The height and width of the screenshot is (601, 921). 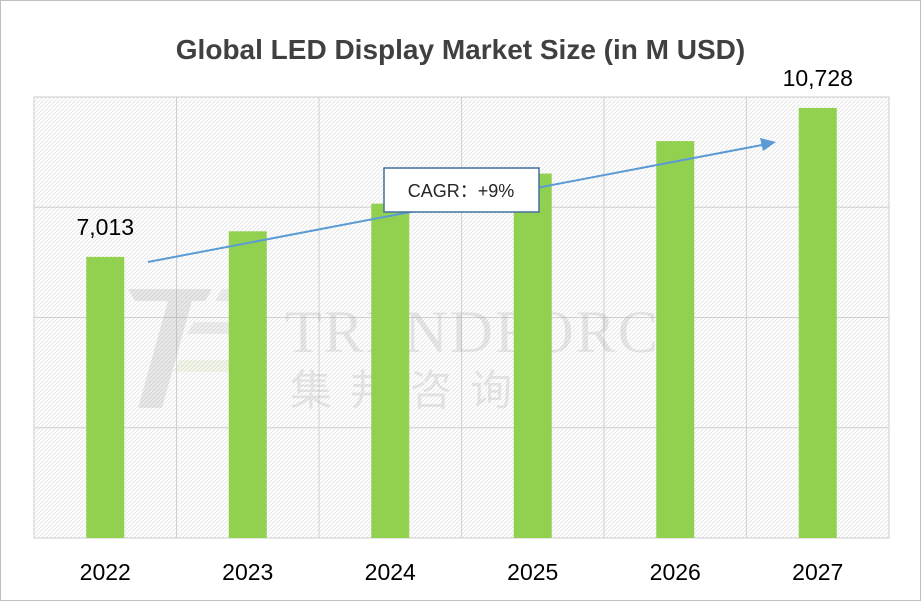 I want to click on bar-2026, so click(x=675, y=339).